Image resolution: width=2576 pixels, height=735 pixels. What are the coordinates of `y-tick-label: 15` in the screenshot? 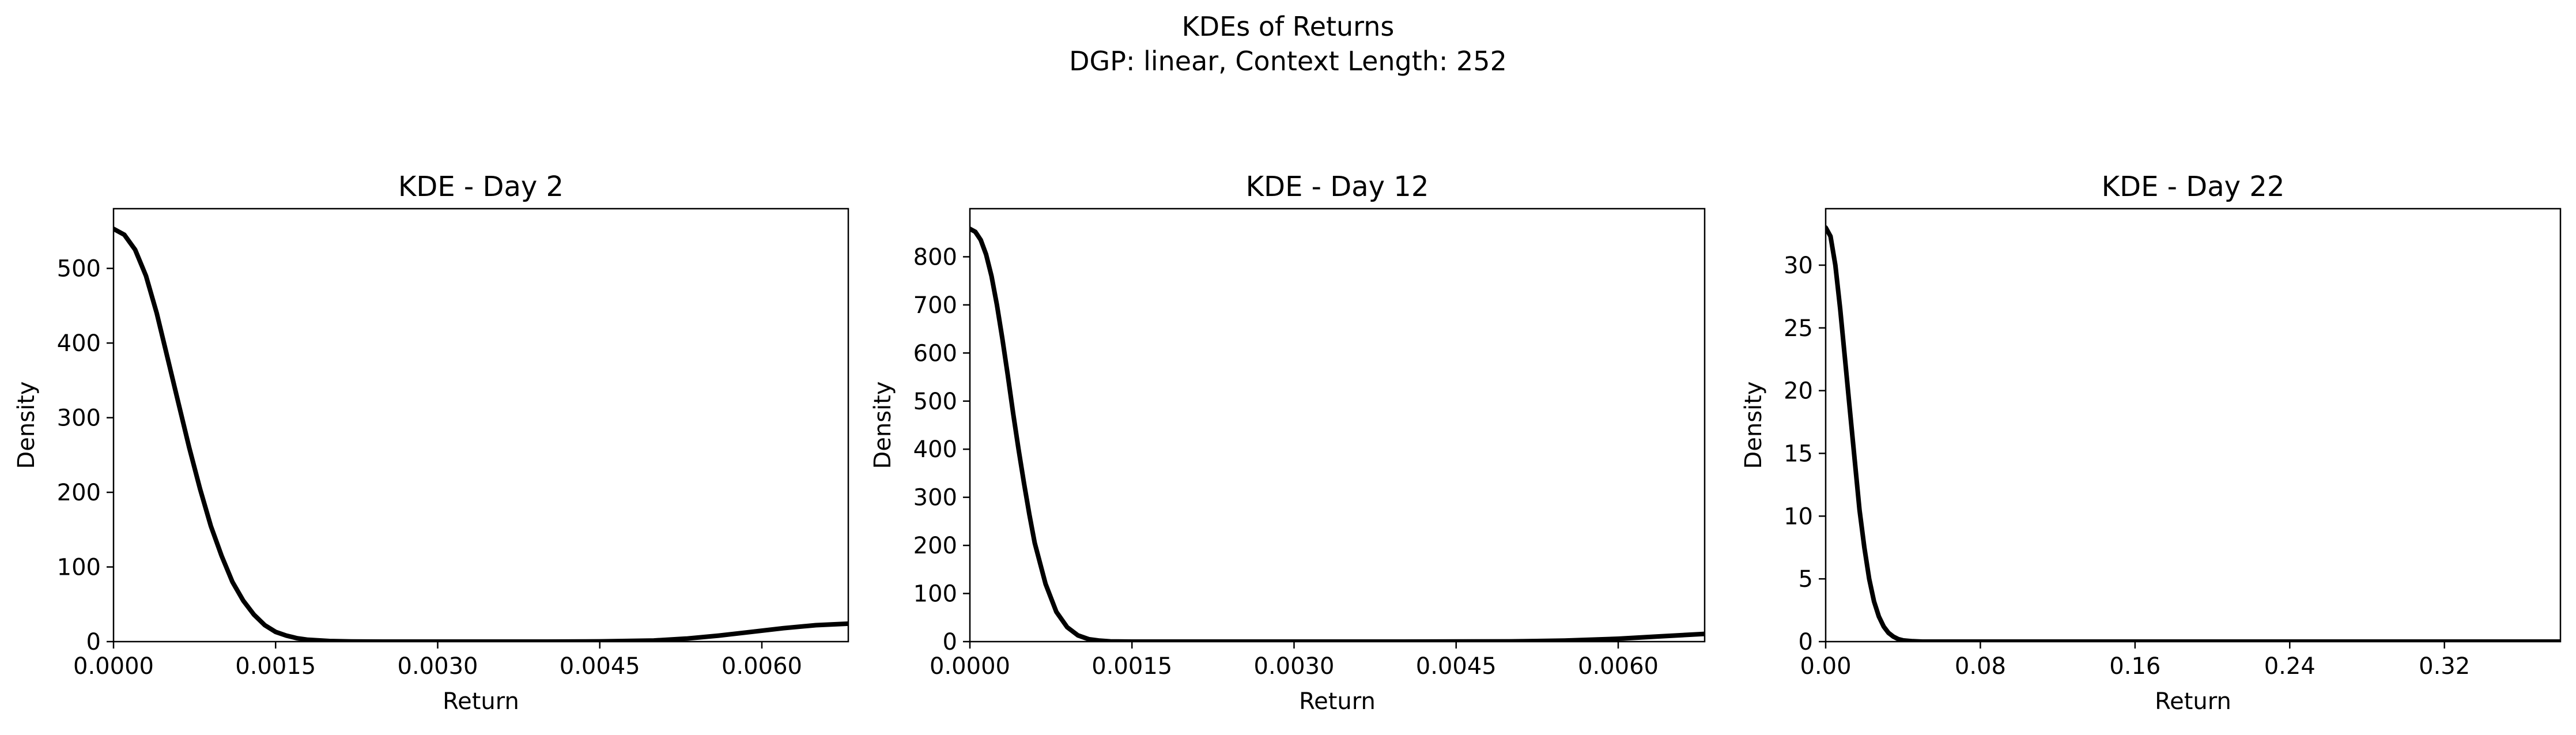 It's located at (1798, 453).